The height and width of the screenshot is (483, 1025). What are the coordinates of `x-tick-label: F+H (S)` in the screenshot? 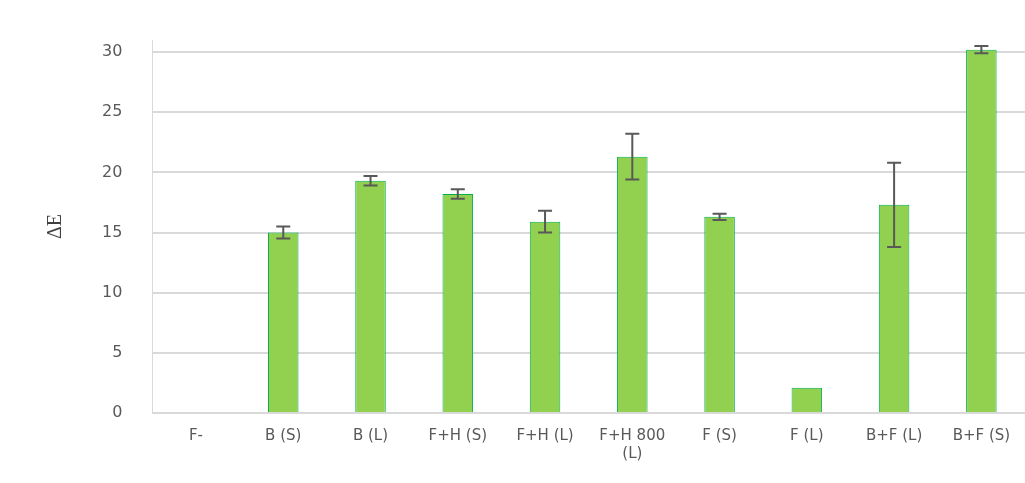 It's located at (458, 434).